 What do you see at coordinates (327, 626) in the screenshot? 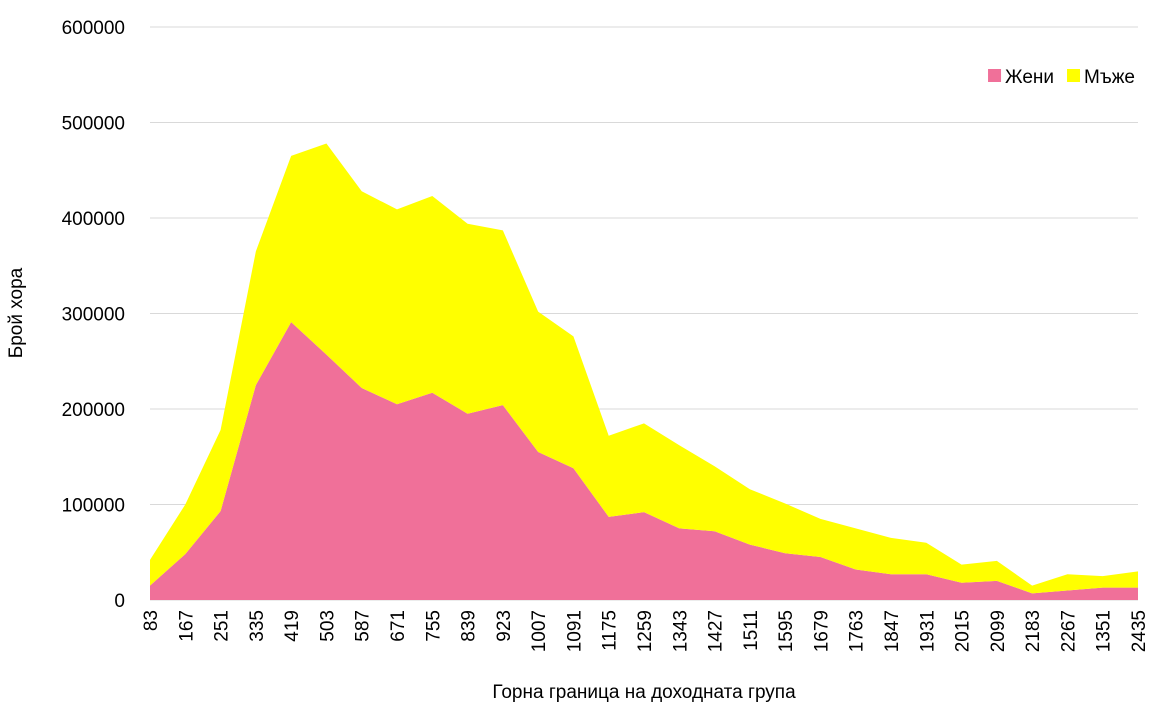
I see `x-tick-label: 503` at bounding box center [327, 626].